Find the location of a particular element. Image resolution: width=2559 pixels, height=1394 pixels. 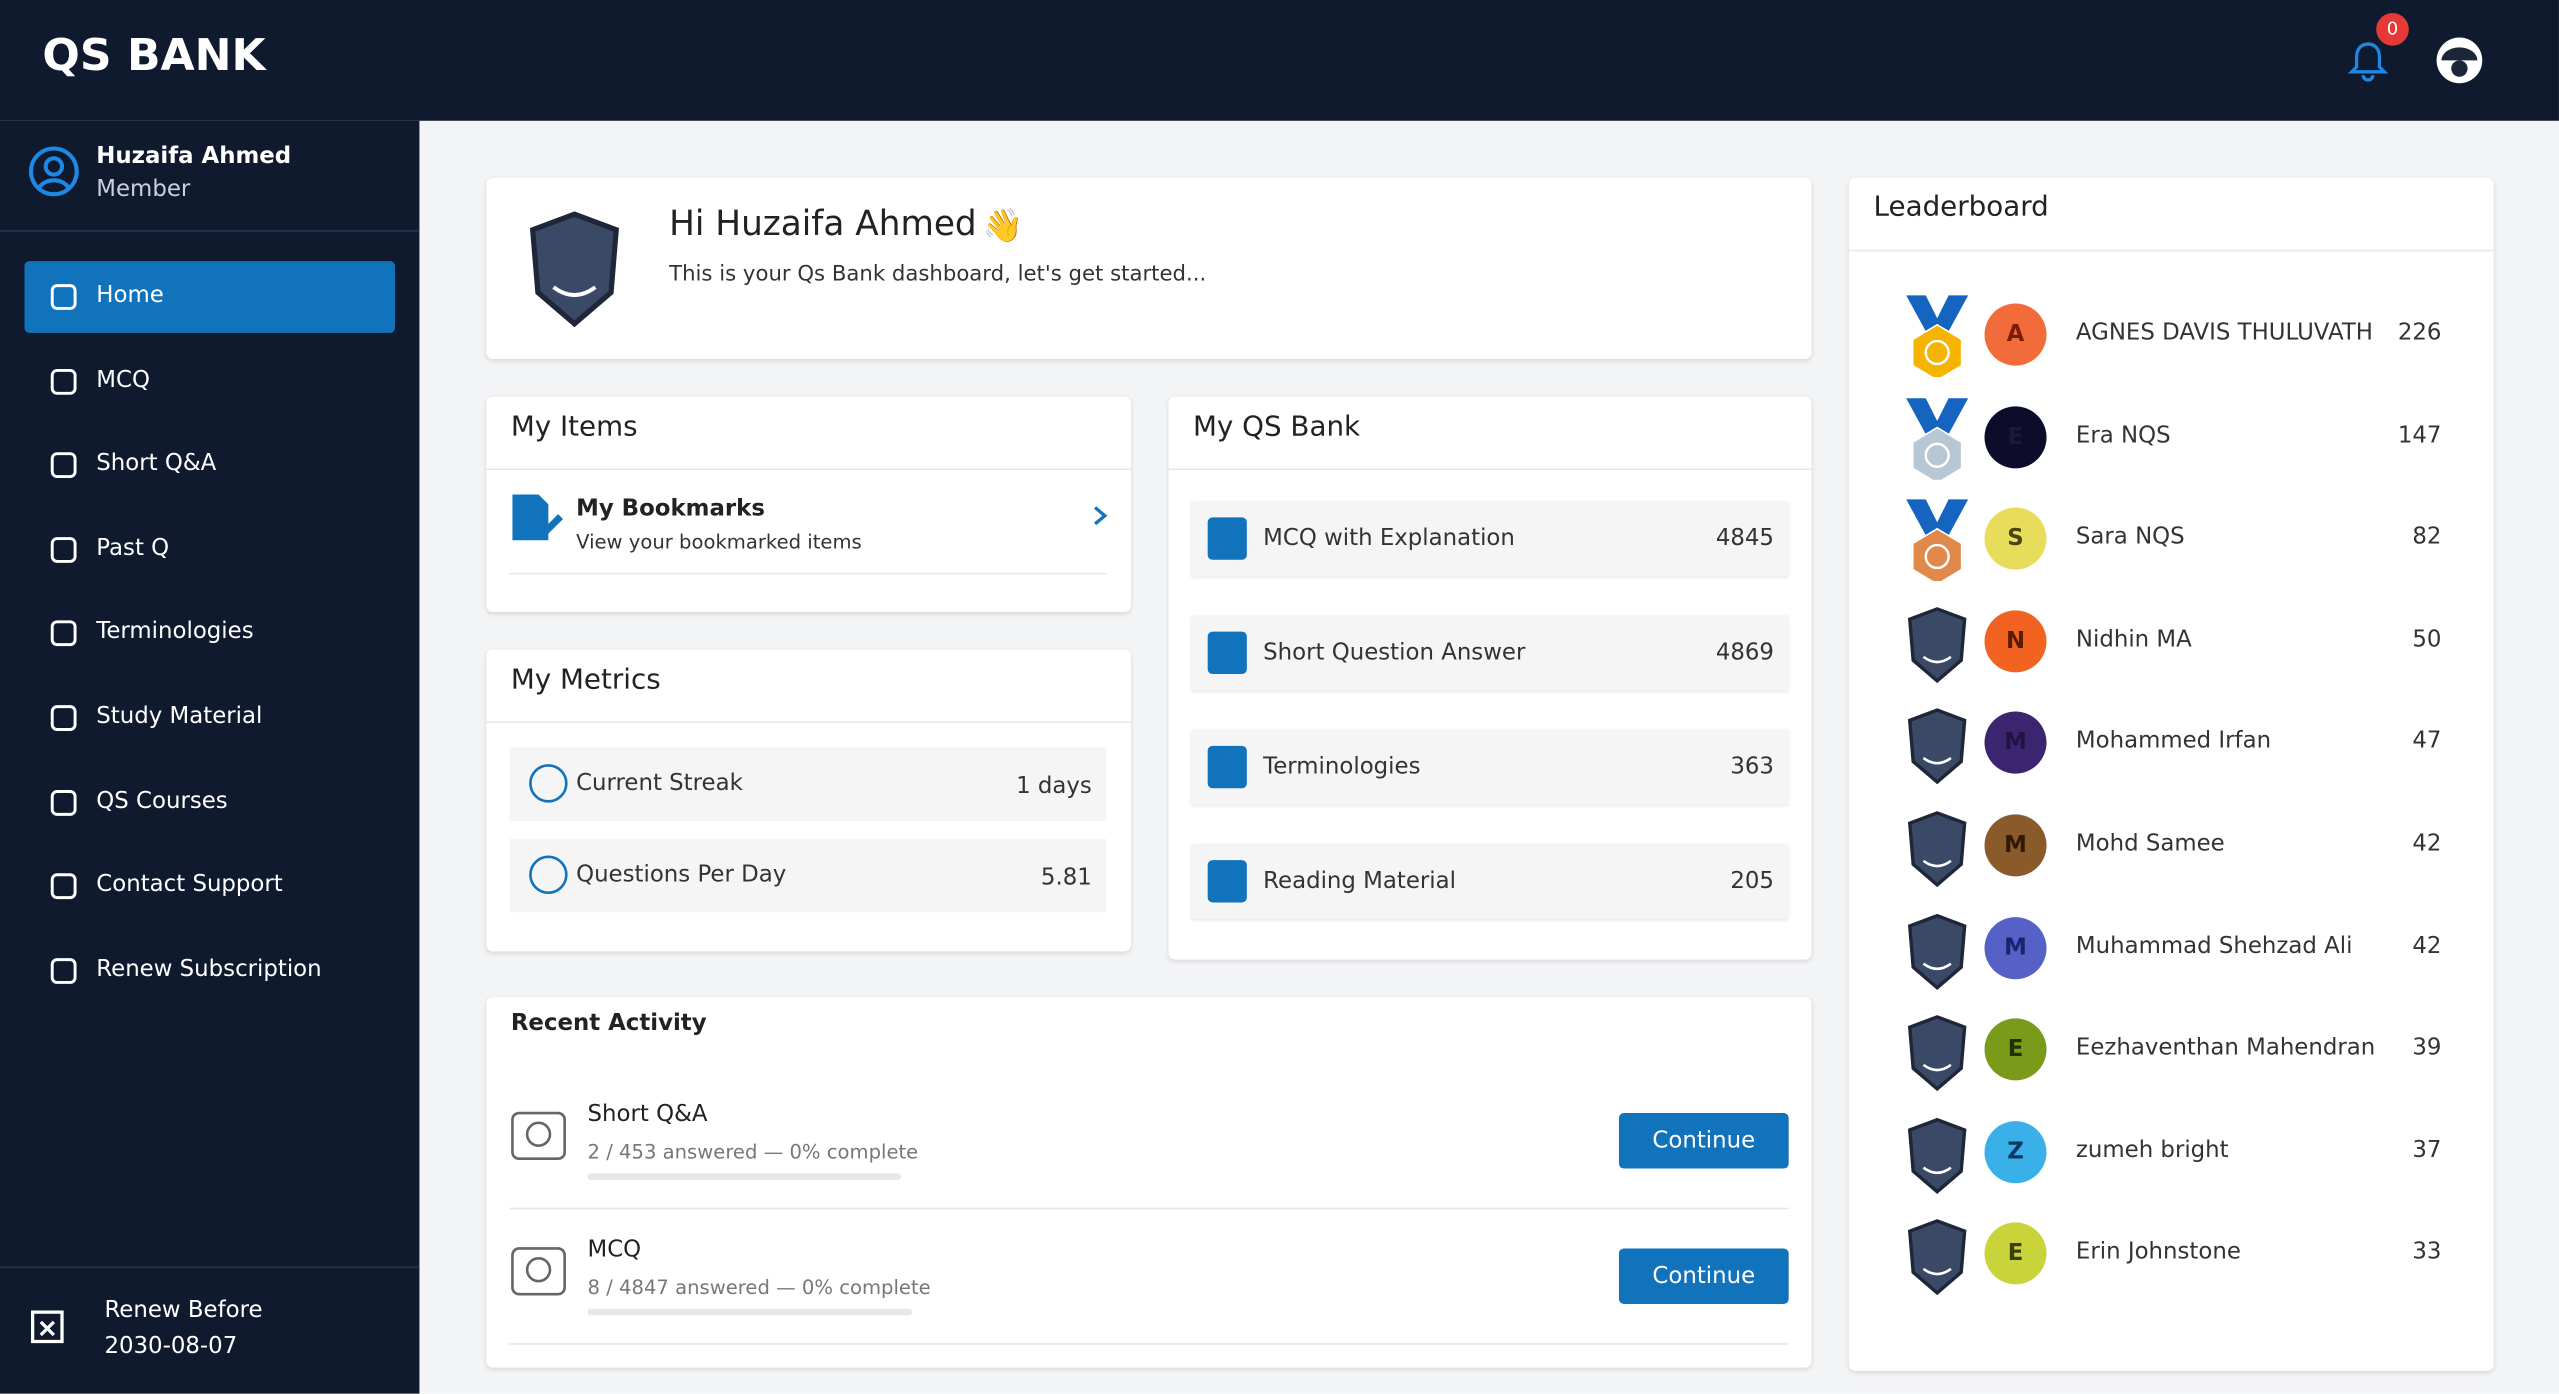

leader-score: 226 is located at coordinates (2419, 332).